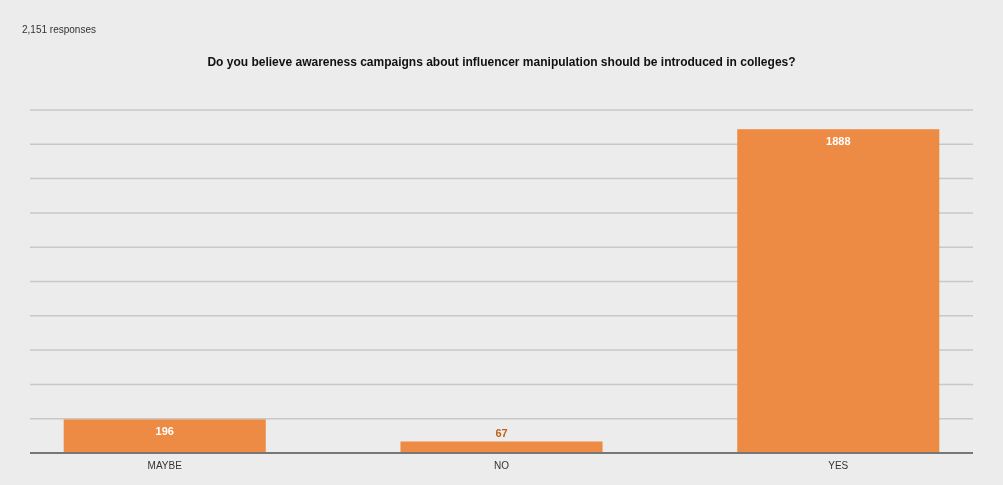  Describe the element at coordinates (502, 465) in the screenshot. I see `x-tick-label: NO` at that location.